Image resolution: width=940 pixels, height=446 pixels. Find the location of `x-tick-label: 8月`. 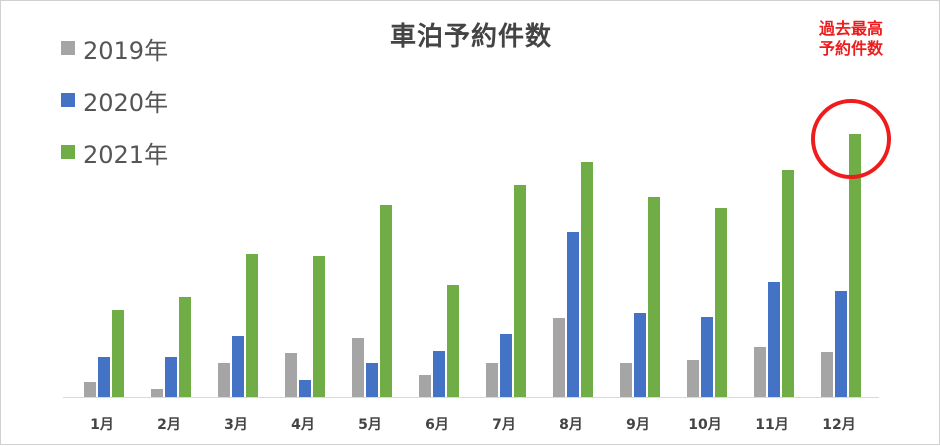

x-tick-label: 8月 is located at coordinates (571, 425).